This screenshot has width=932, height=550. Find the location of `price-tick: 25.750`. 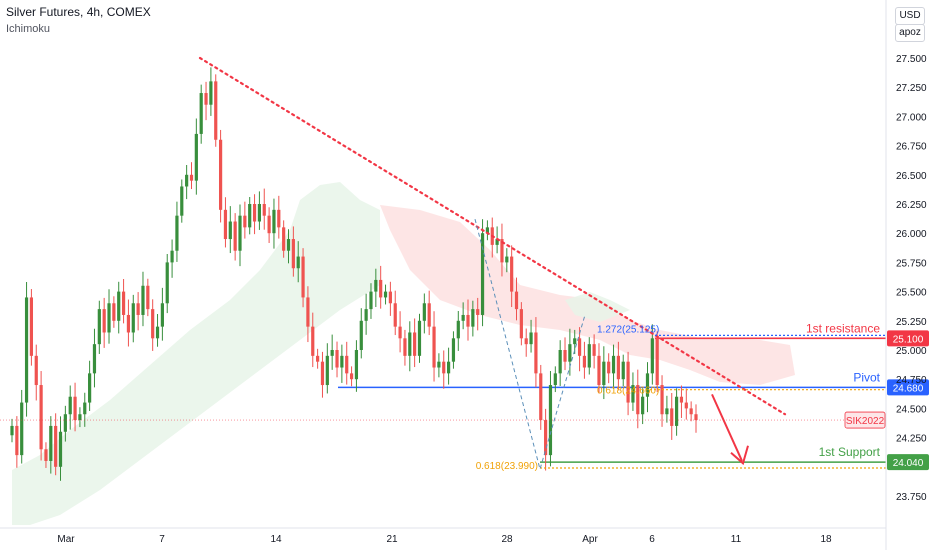

price-tick: 25.750 is located at coordinates (911, 263).